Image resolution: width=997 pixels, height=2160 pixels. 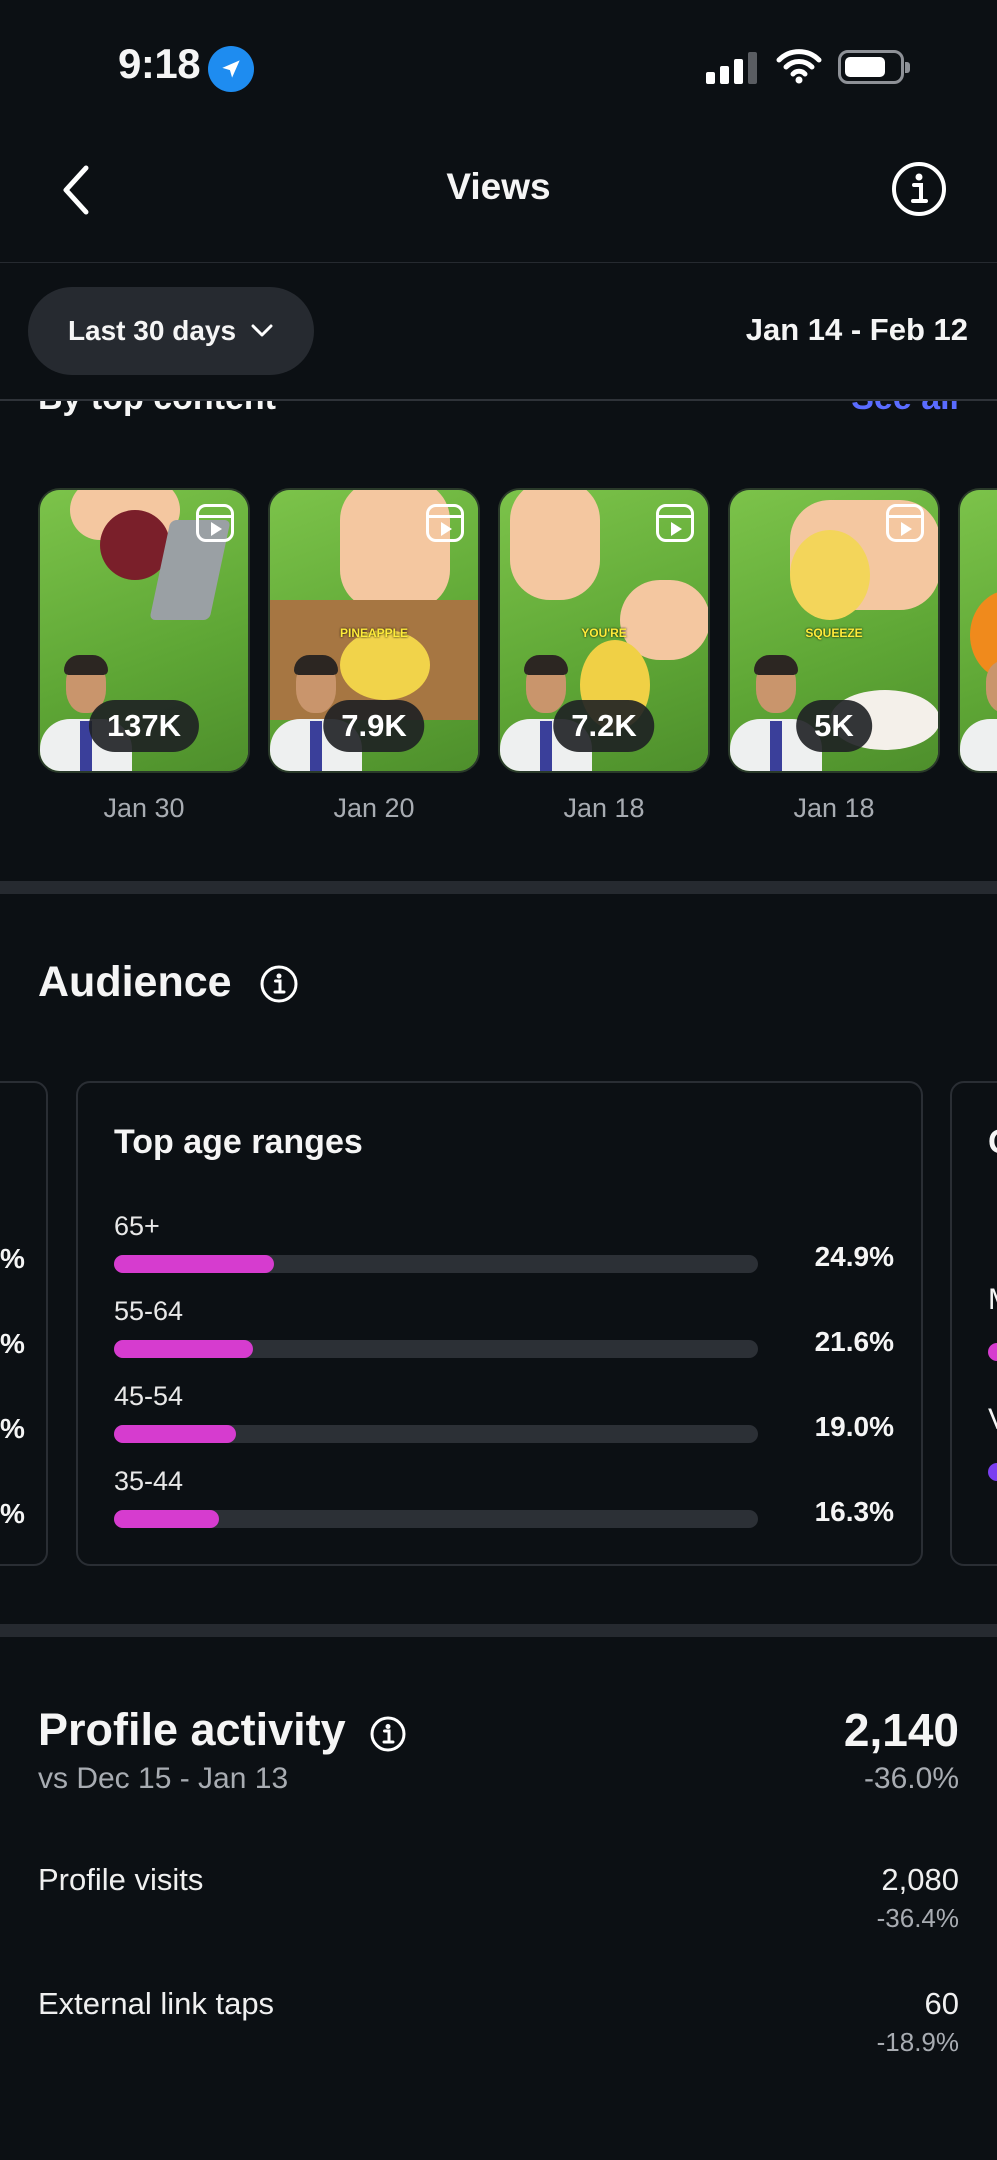 I want to click on thumbnail-caption: PINEAPPLE, so click(x=373, y=633).